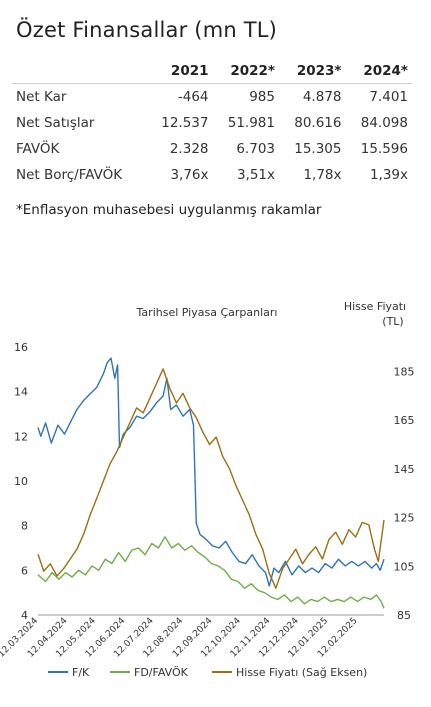 The width and height of the screenshot is (431, 707). Describe the element at coordinates (21, 436) in the screenshot. I see `left-axis-tick-label: 12` at that location.